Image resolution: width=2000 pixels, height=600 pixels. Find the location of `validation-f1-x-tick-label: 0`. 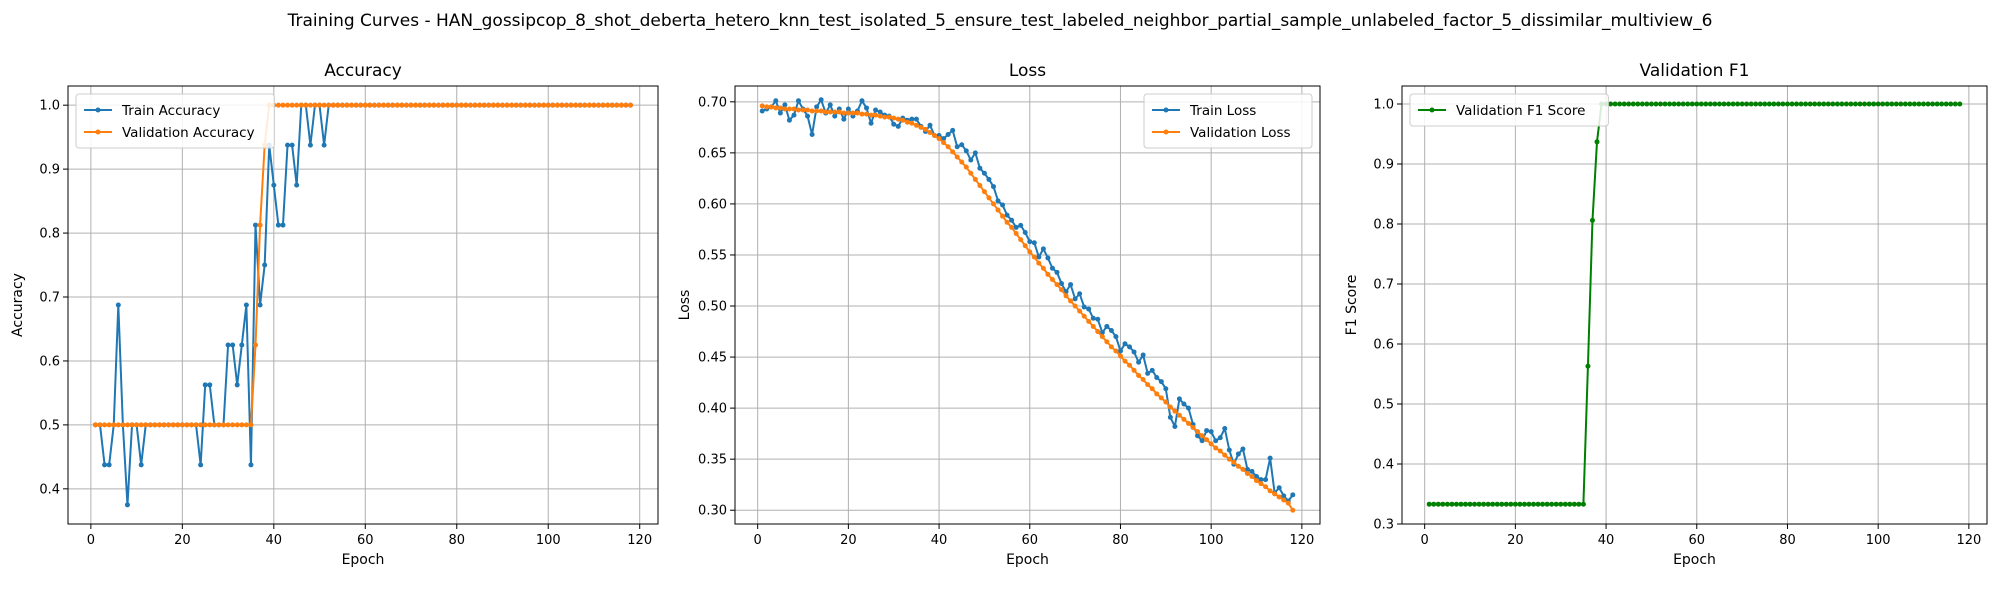

validation-f1-x-tick-label: 0 is located at coordinates (1425, 540).